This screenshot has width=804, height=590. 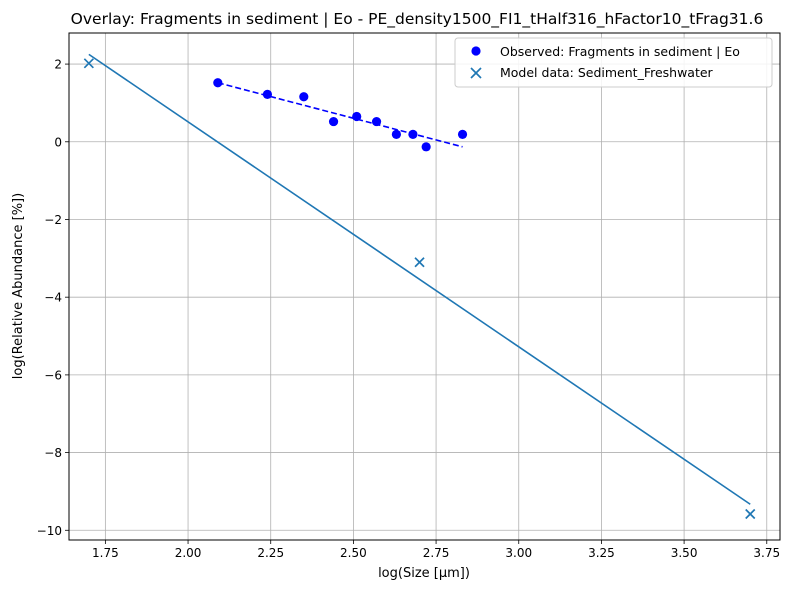 What do you see at coordinates (270, 553) in the screenshot?
I see `x-tick-label: 2.25` at bounding box center [270, 553].